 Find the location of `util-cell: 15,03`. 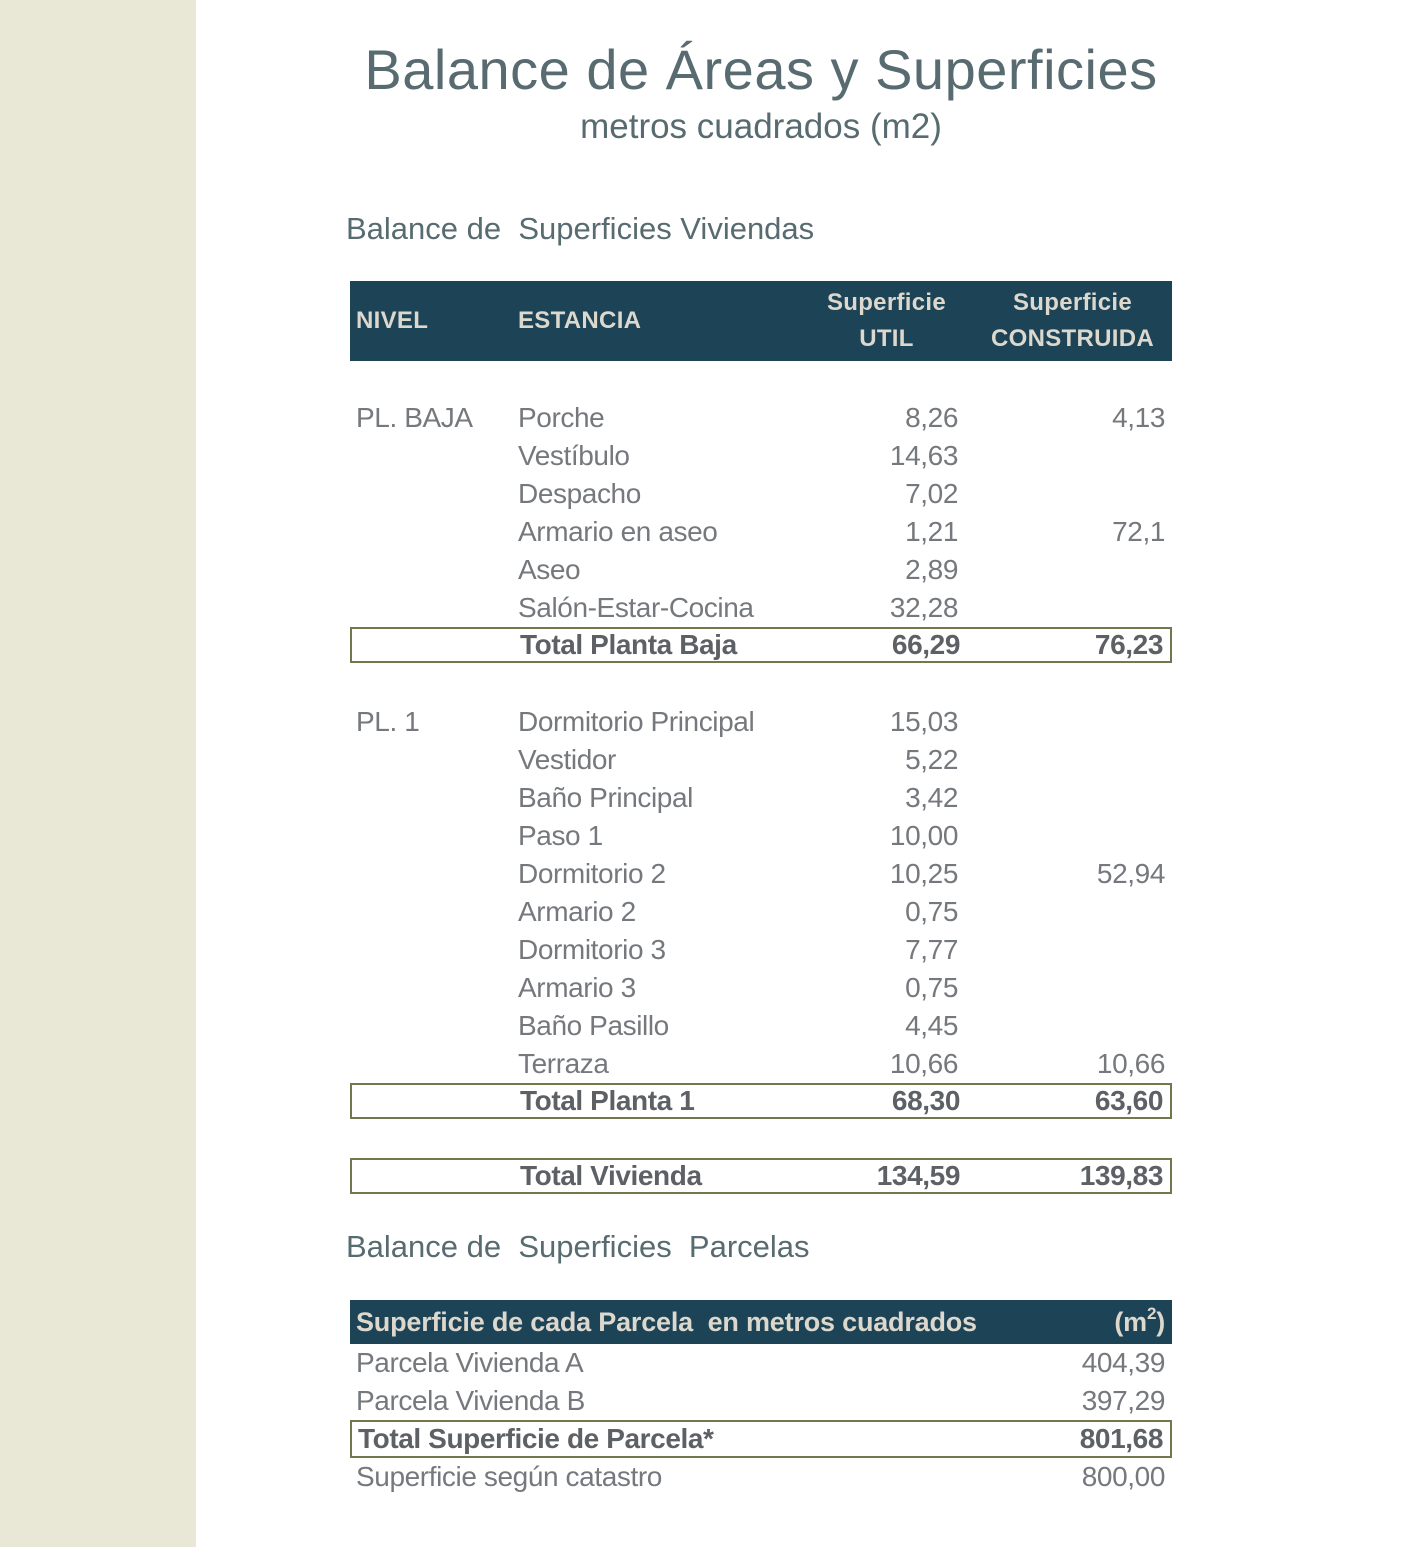

util-cell: 15,03 is located at coordinates (923, 721).